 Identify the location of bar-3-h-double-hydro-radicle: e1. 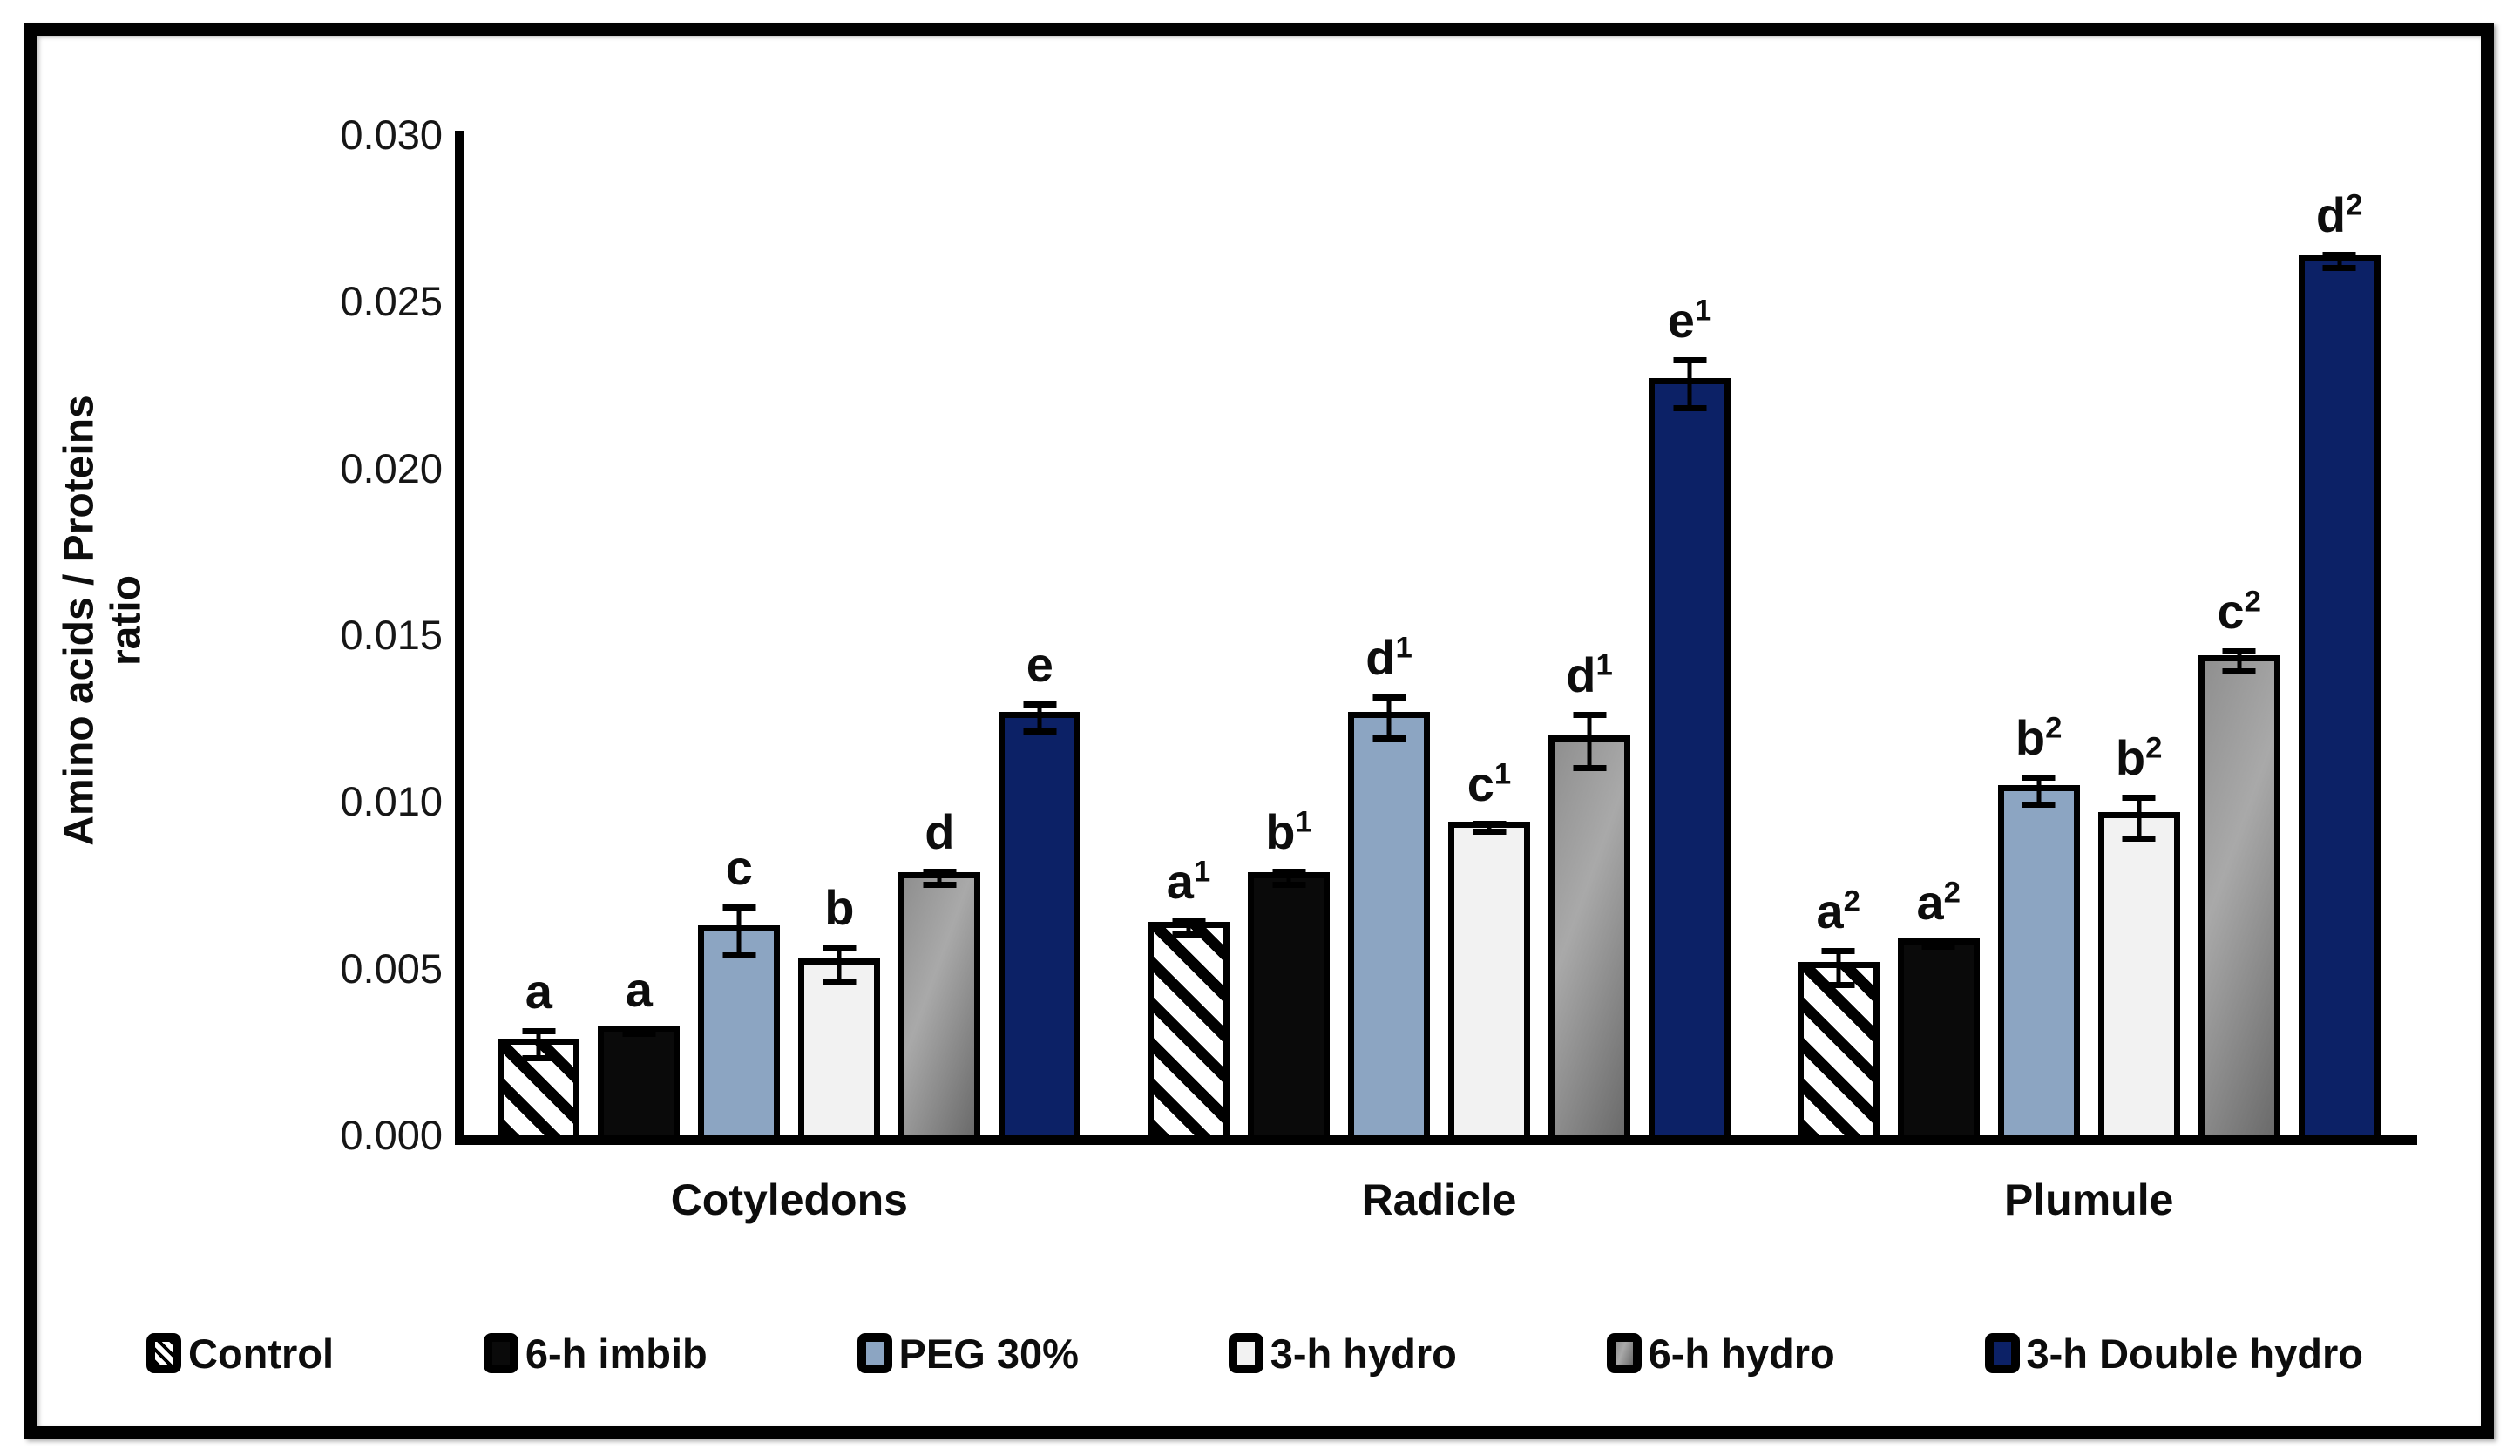
(1690, 715).